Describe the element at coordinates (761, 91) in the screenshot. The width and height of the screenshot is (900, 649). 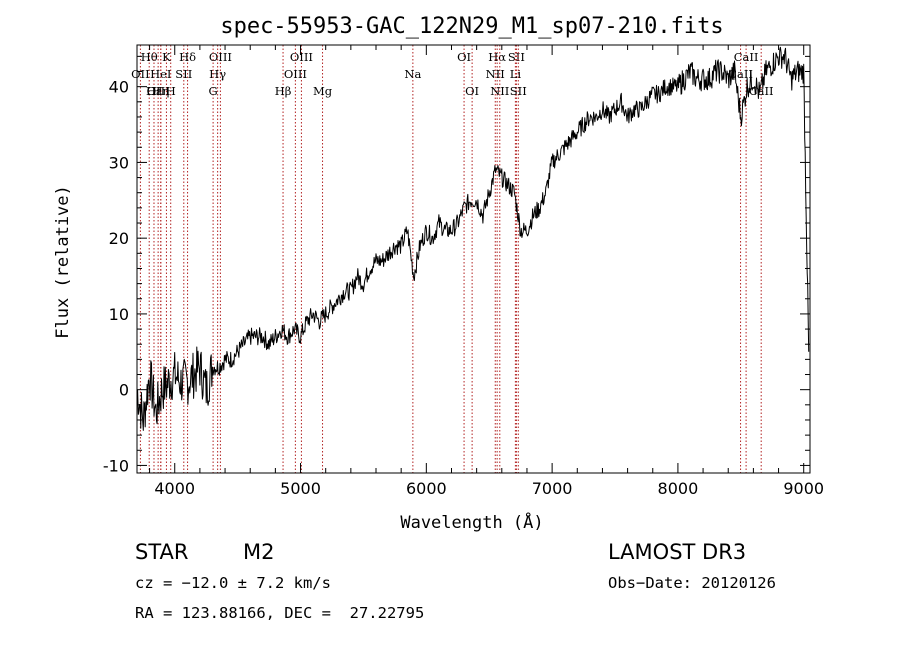
I see `line-label-28: CaII` at that location.